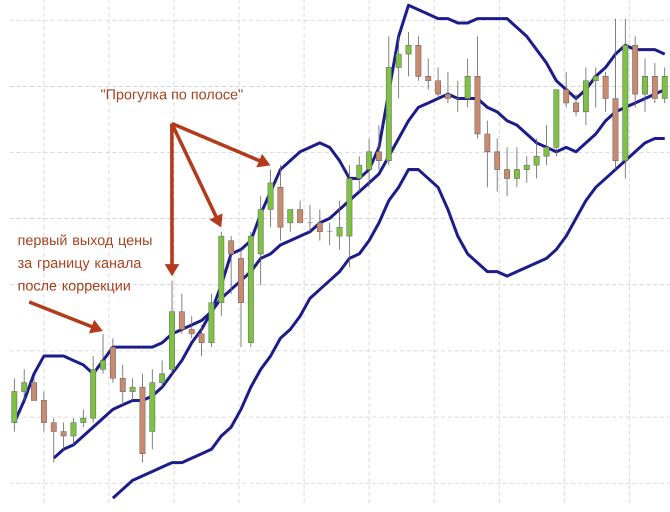  What do you see at coordinates (85, 264) in the screenshot?
I see `annotation: первый выход цены за границу канала после коррекции` at bounding box center [85, 264].